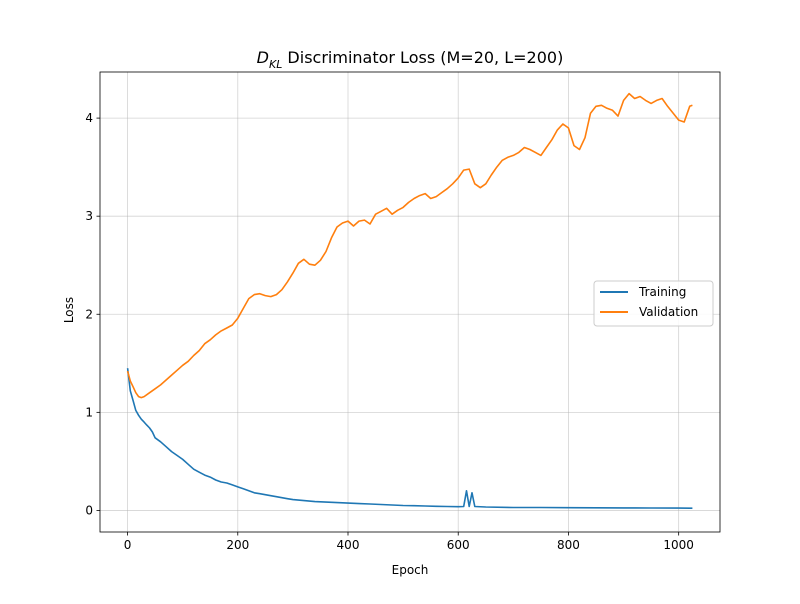 The image size is (800, 604). I want to click on title-sub: KL, so click(275, 64).